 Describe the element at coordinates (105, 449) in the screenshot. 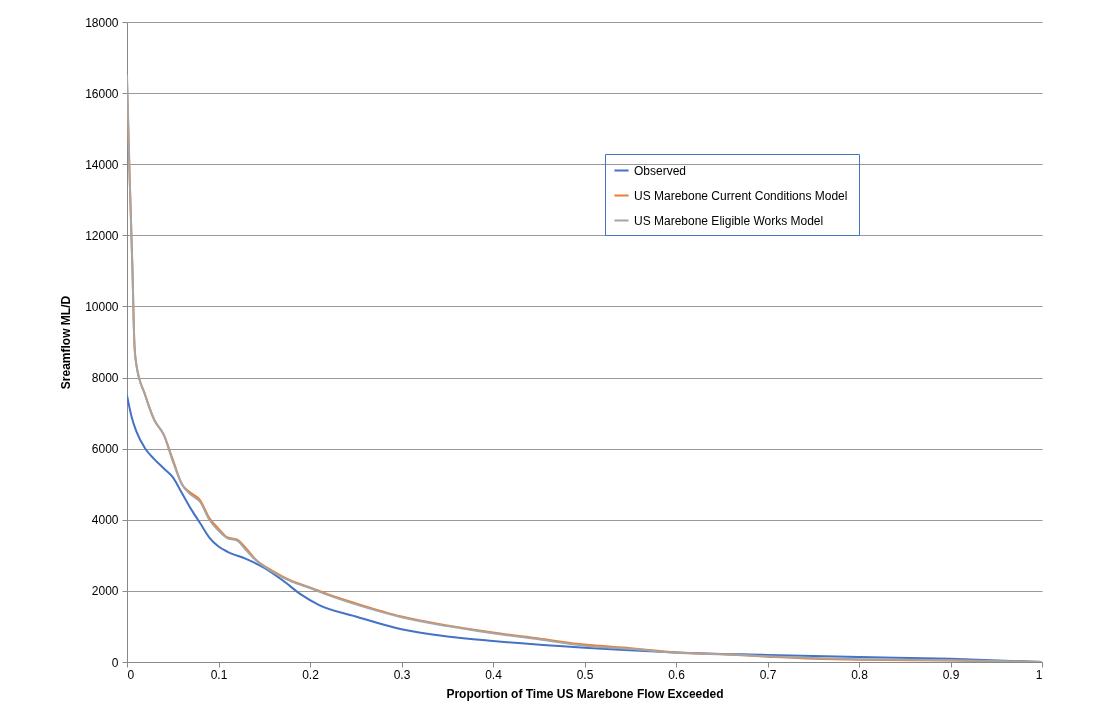

I see `y-tick-label: 6000` at that location.